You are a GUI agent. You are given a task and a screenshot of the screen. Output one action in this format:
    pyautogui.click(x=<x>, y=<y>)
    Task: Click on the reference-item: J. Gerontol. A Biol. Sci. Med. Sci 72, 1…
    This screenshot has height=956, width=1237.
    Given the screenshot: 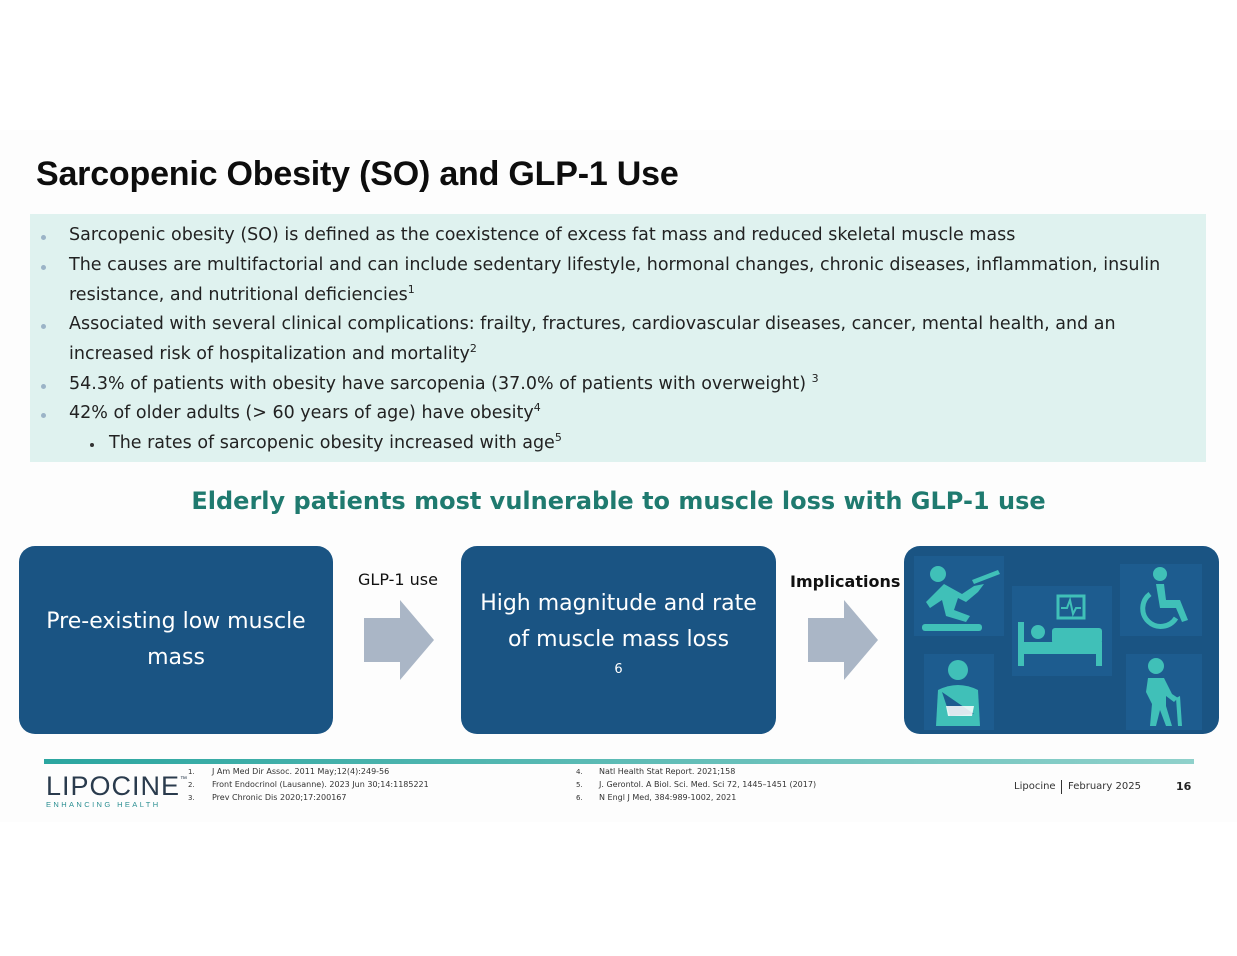 What is the action you would take?
    pyautogui.click(x=708, y=784)
    